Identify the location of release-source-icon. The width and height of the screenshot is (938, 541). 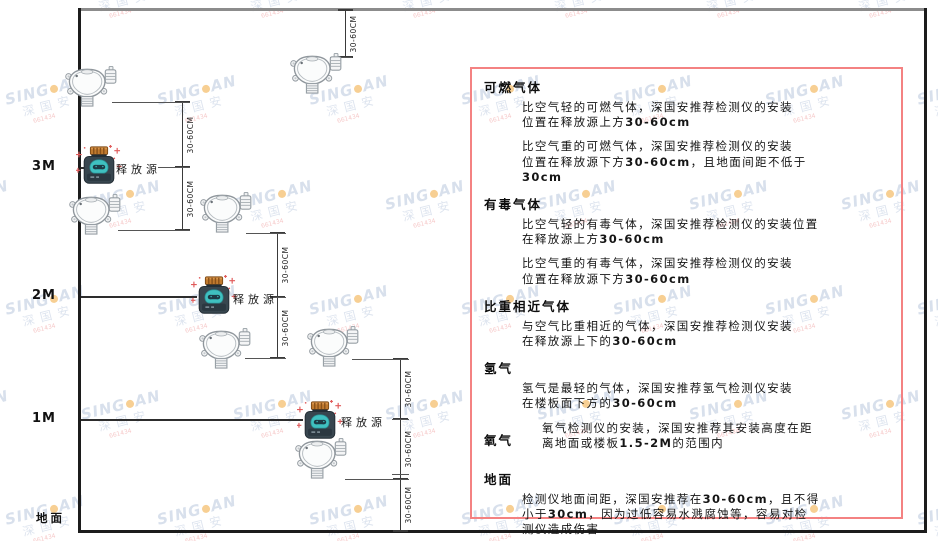
(319, 419).